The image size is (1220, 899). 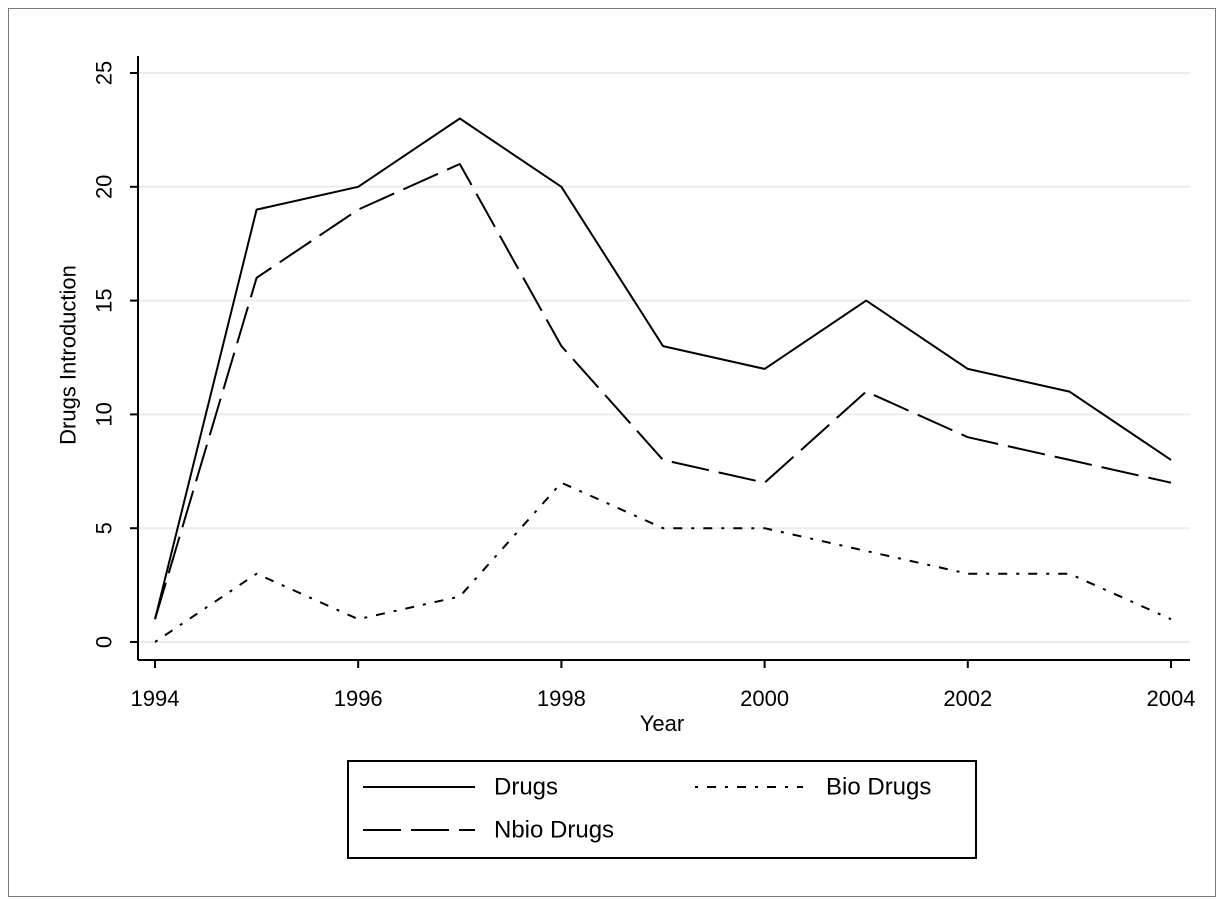 What do you see at coordinates (764, 698) in the screenshot?
I see `x-tick-label: 2000` at bounding box center [764, 698].